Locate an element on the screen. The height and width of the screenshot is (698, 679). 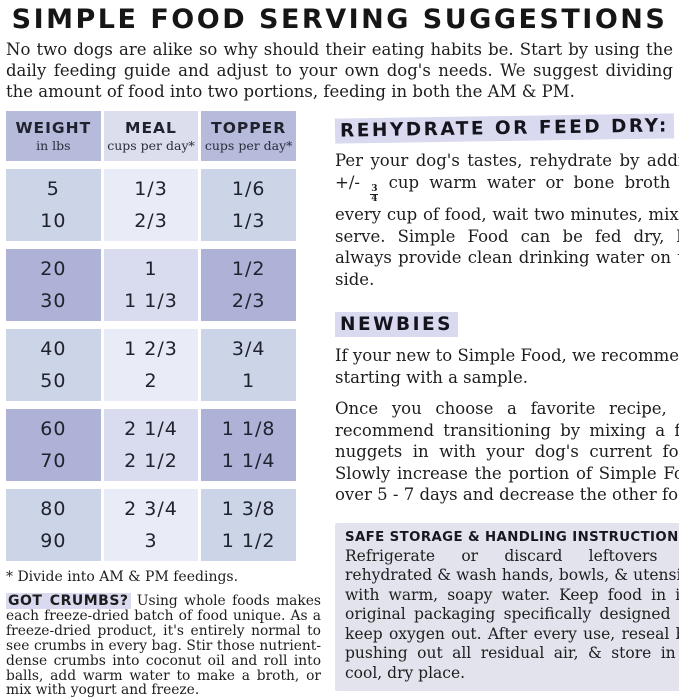
topper-value: 1/2 is located at coordinates (248, 269).